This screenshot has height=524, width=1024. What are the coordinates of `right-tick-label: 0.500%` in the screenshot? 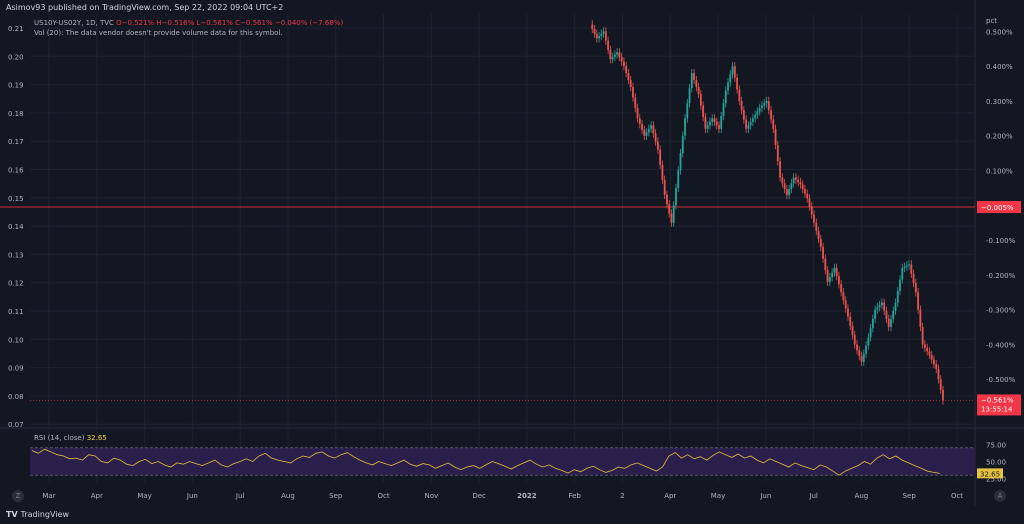 It's located at (999, 32).